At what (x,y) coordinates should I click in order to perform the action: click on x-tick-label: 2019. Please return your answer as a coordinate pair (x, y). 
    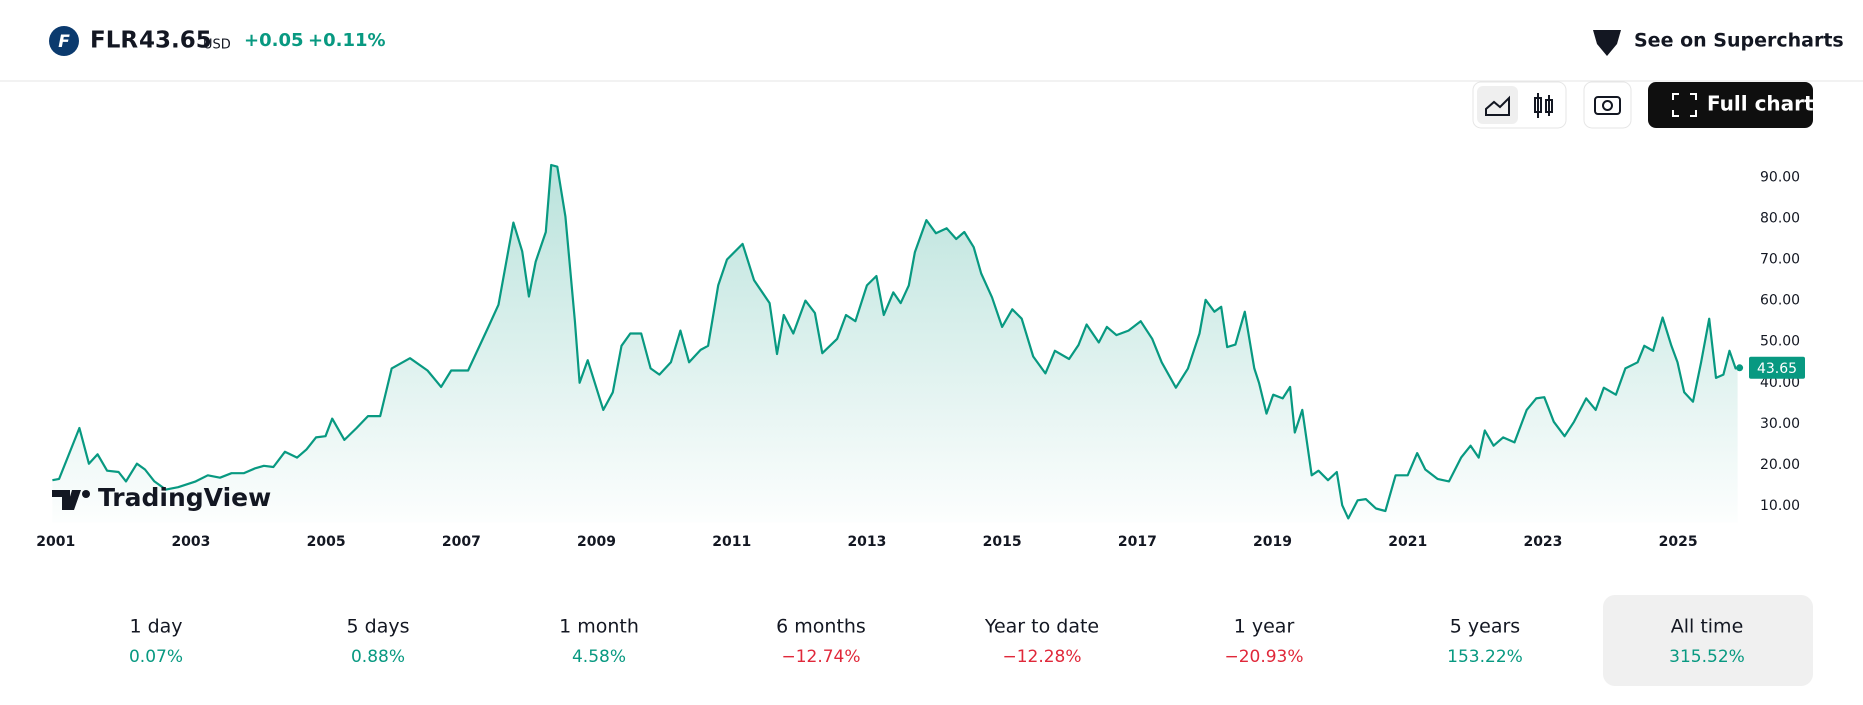
    Looking at the image, I should click on (1272, 542).